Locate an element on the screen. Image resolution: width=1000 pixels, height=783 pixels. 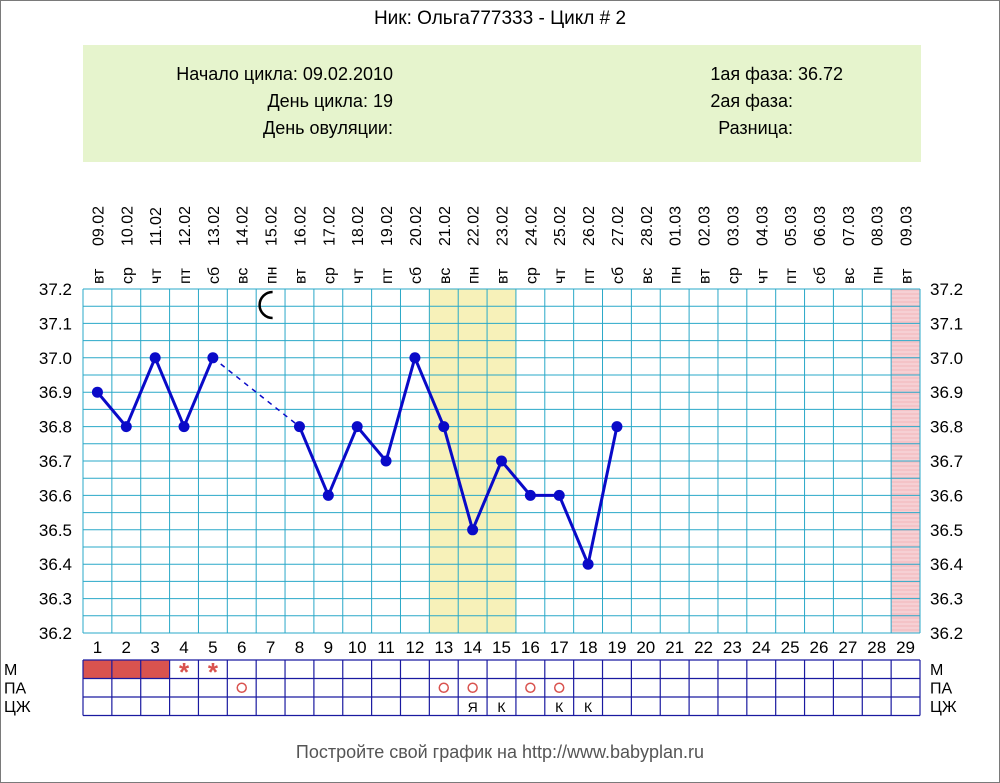
date-label: 03.03 is located at coordinates (733, 226).